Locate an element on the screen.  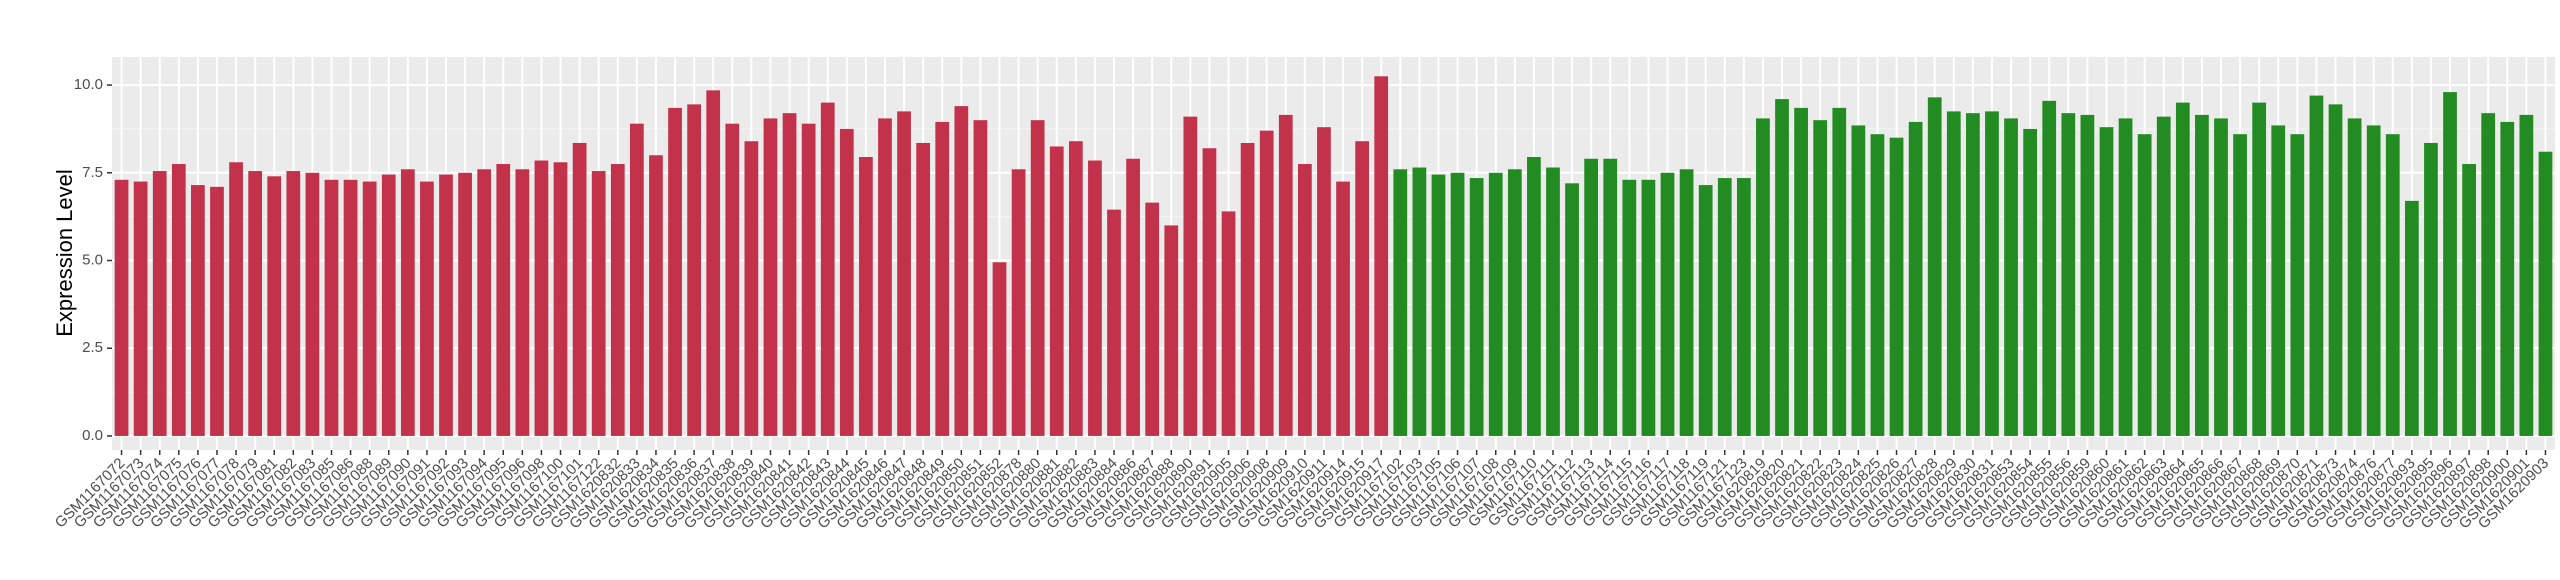
y-axis-title: Expression Level is located at coordinates (64, 253).